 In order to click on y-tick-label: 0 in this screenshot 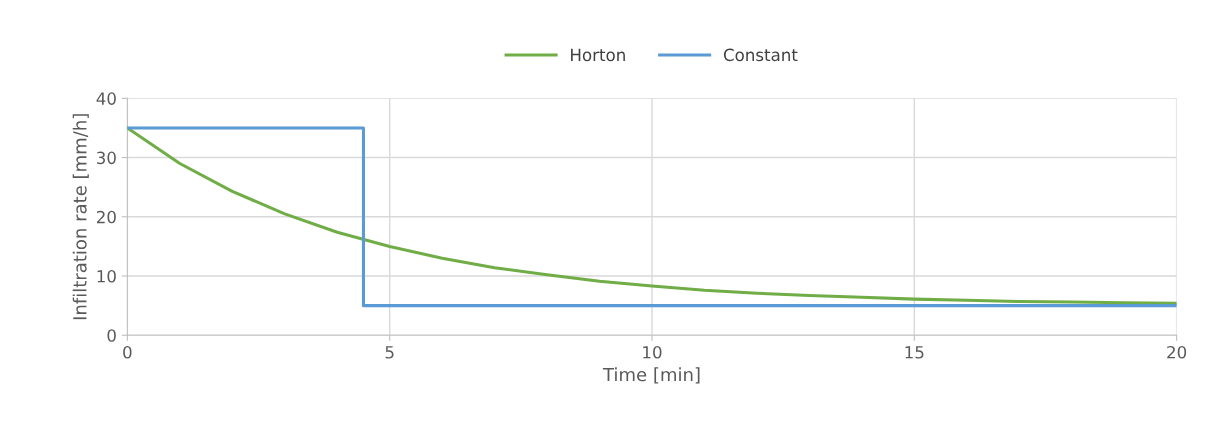, I will do `click(111, 335)`.